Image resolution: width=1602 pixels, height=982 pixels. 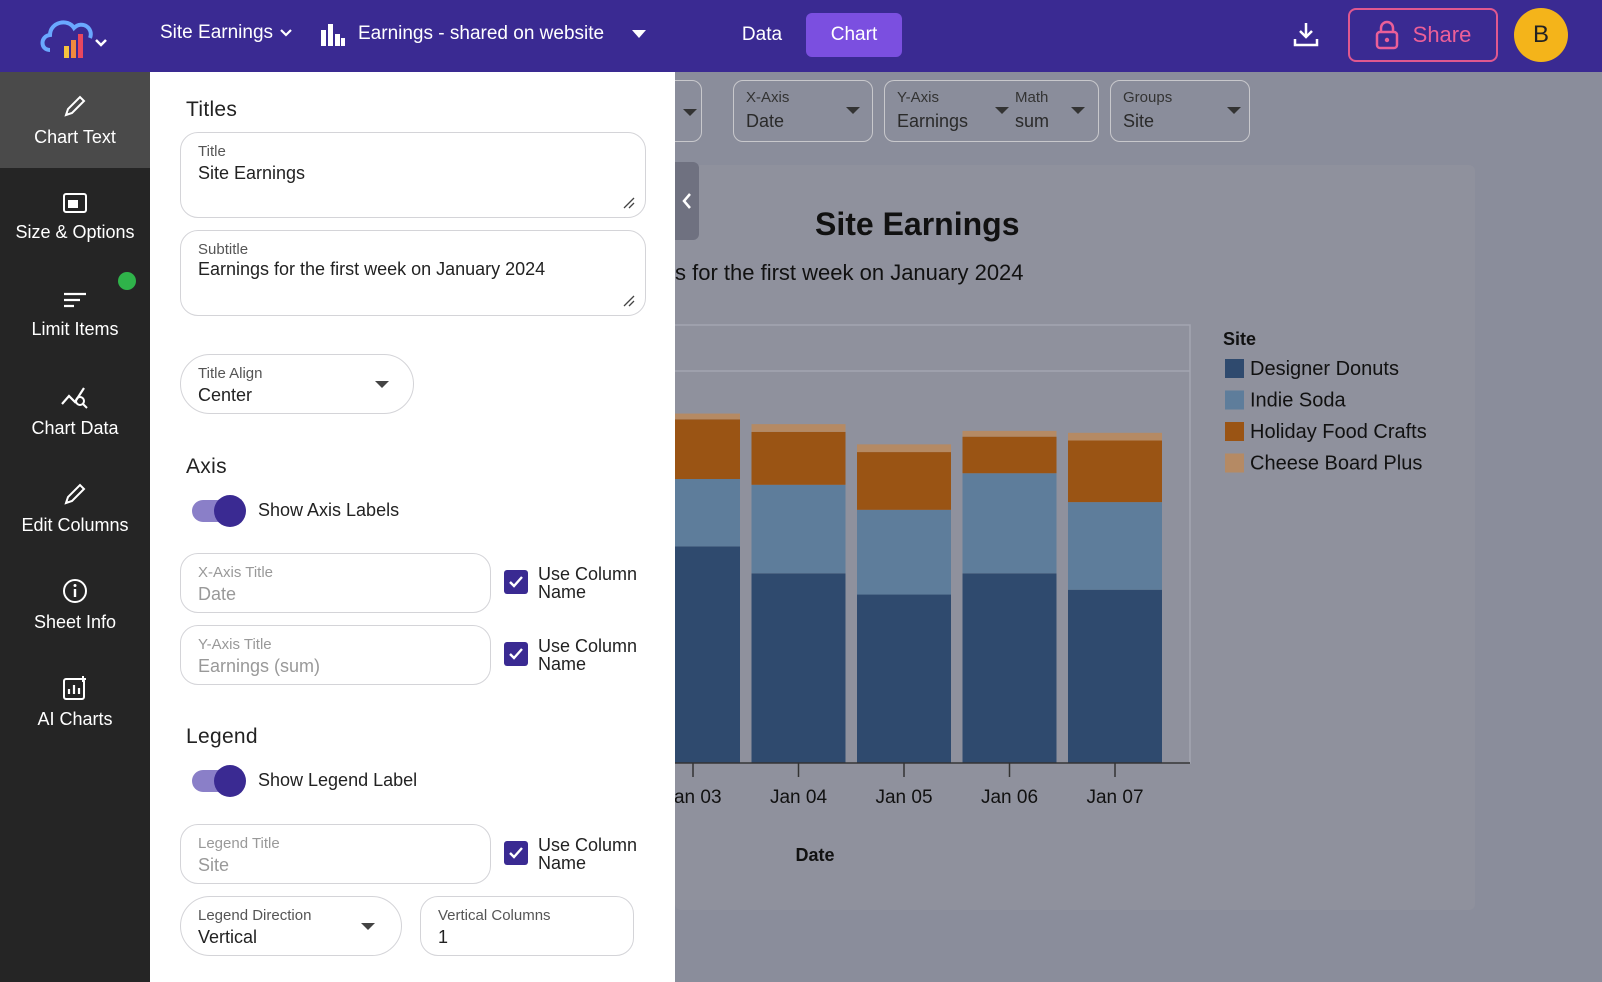 What do you see at coordinates (286, 33) in the screenshot?
I see `chevron-down-icon` at bounding box center [286, 33].